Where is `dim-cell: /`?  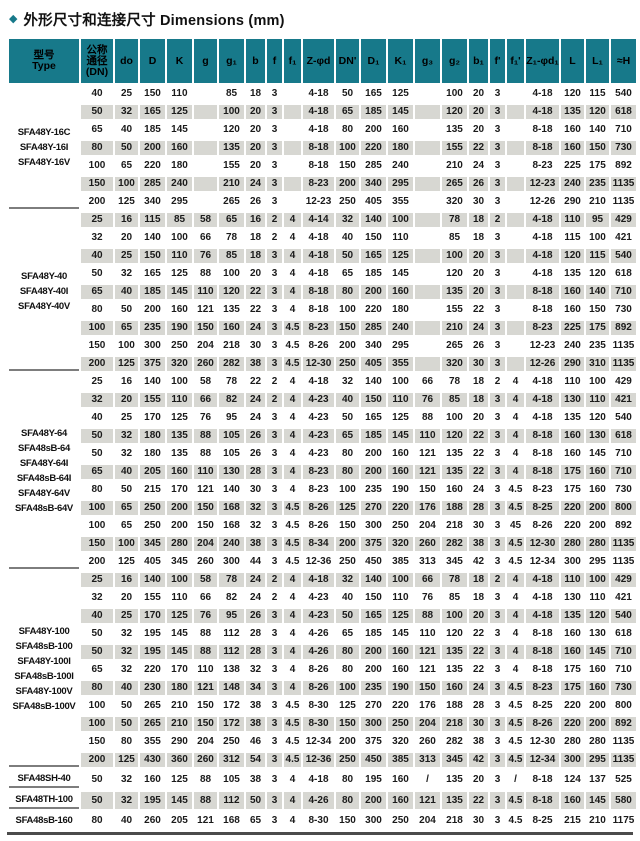 dim-cell: / is located at coordinates (427, 779).